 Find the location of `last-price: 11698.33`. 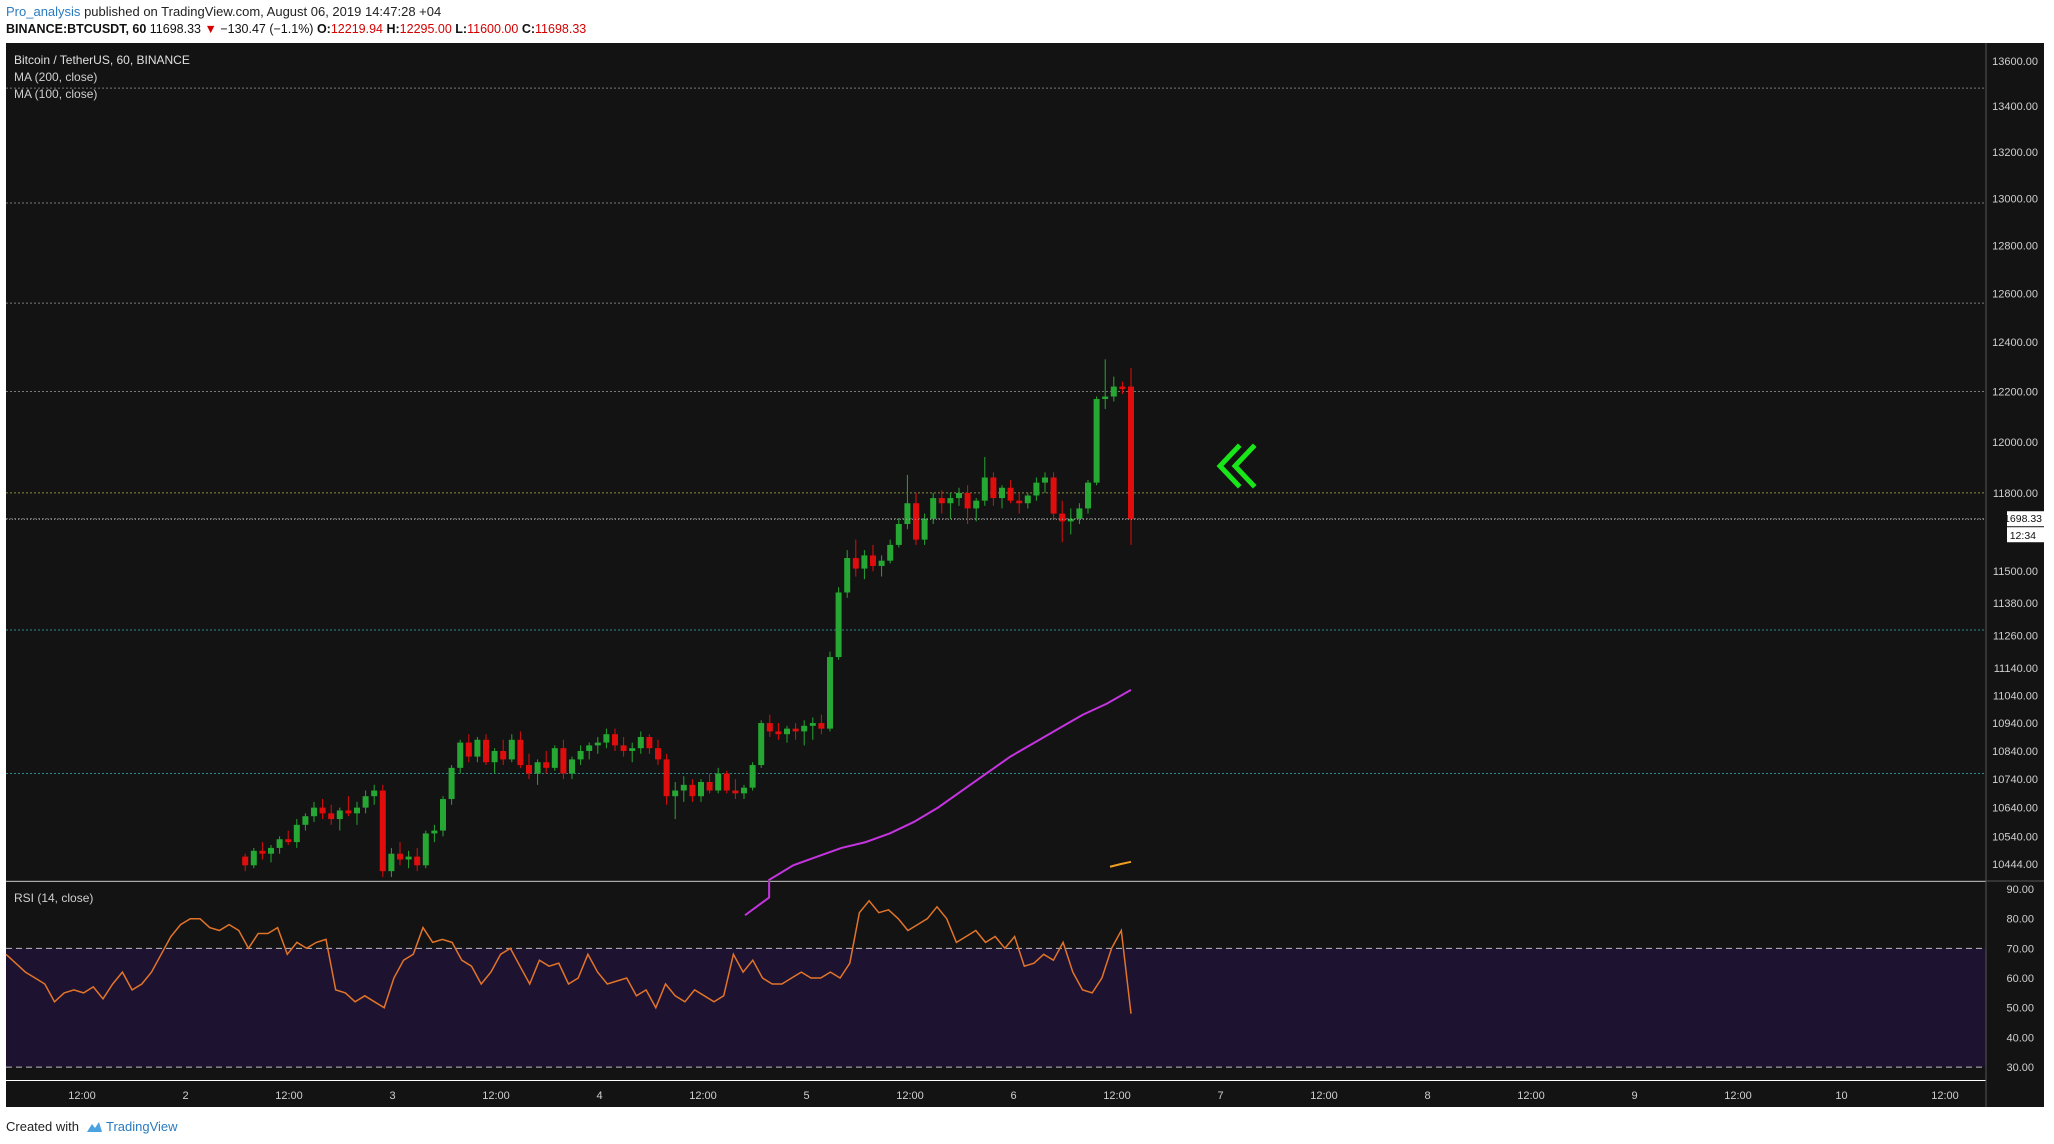

last-price: 11698.33 is located at coordinates (175, 29).